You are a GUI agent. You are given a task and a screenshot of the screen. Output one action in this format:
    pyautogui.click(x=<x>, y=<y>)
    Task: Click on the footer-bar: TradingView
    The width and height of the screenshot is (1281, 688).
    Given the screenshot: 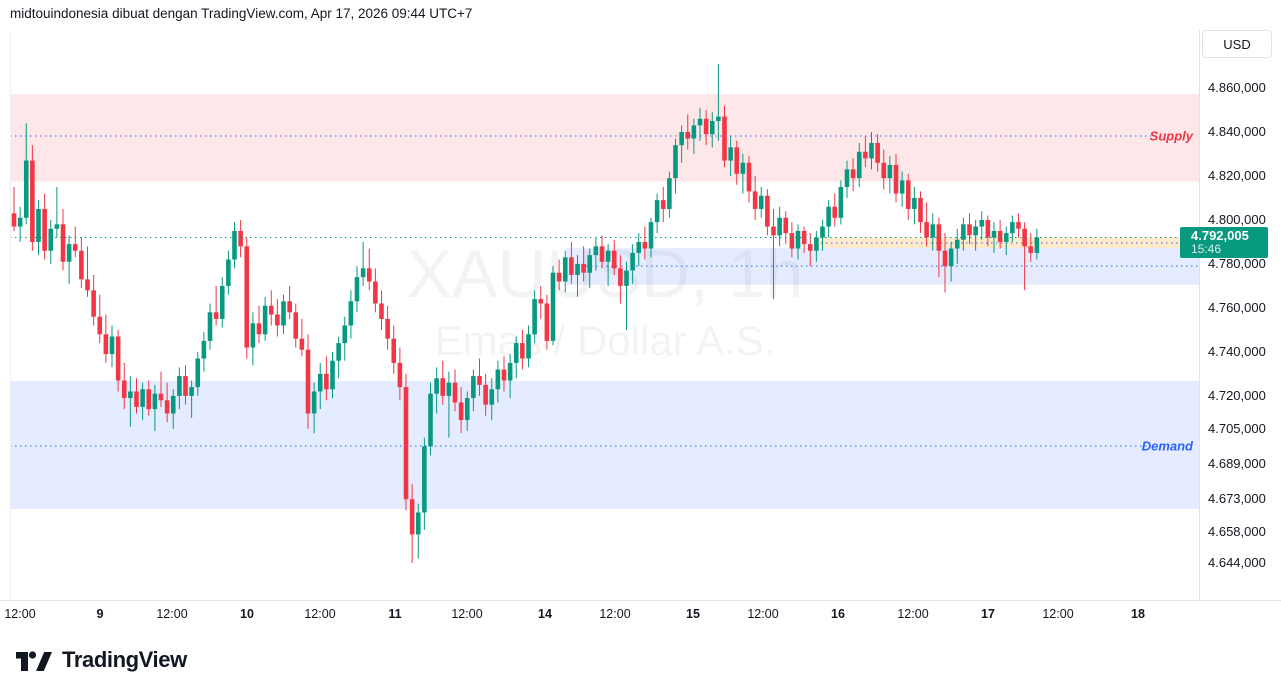 What is the action you would take?
    pyautogui.click(x=640, y=660)
    